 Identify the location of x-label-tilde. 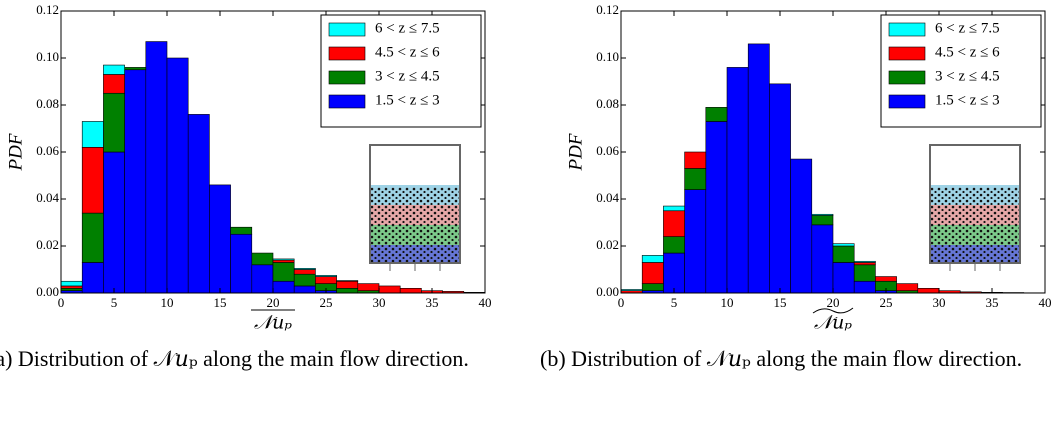
(833, 310).